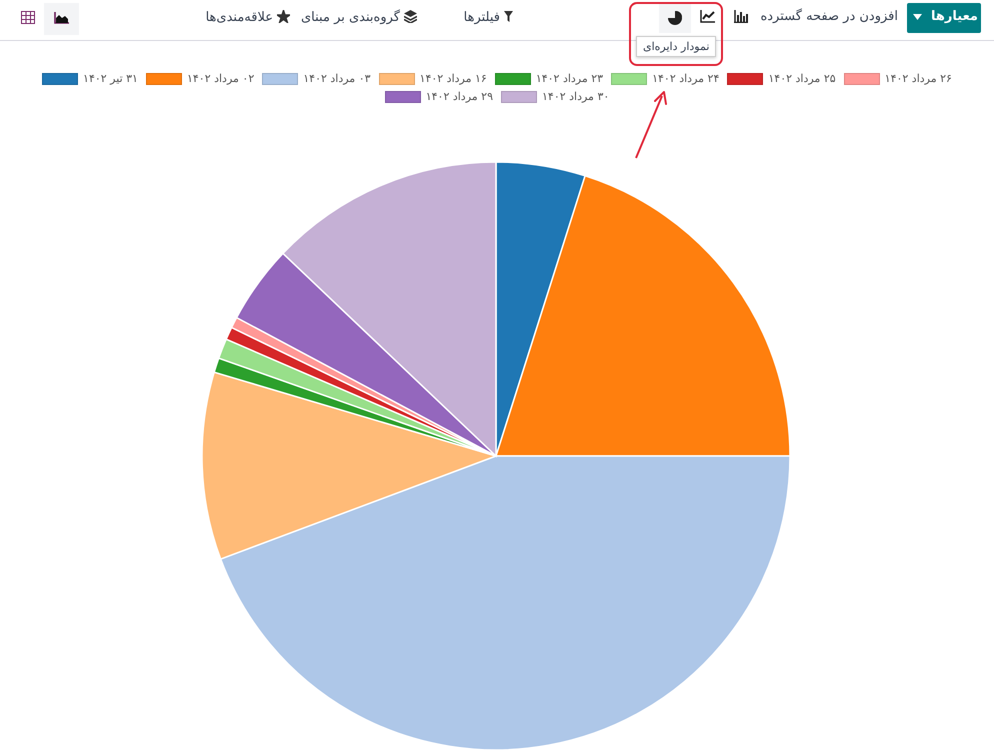 Image resolution: width=994 pixels, height=753 pixels. I want to click on text: معیارها, so click(954, 16).